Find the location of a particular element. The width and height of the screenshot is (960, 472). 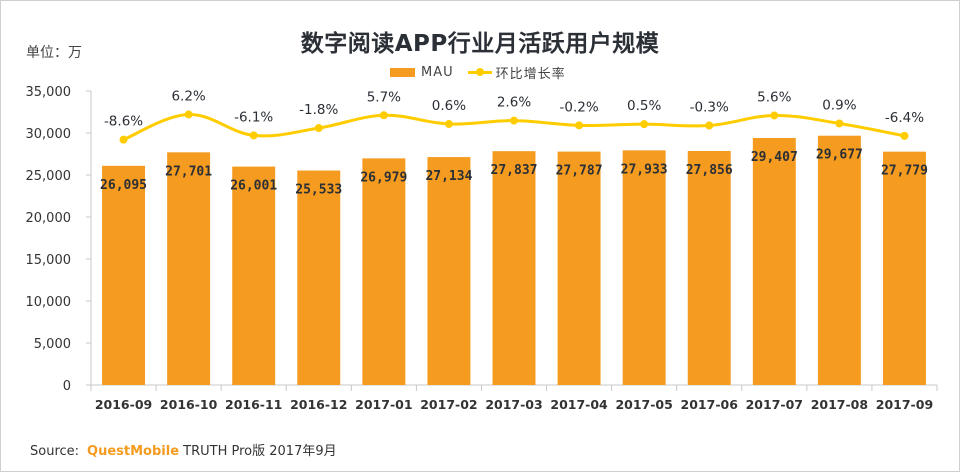

bar-value-label: 27,779 is located at coordinates (904, 171).